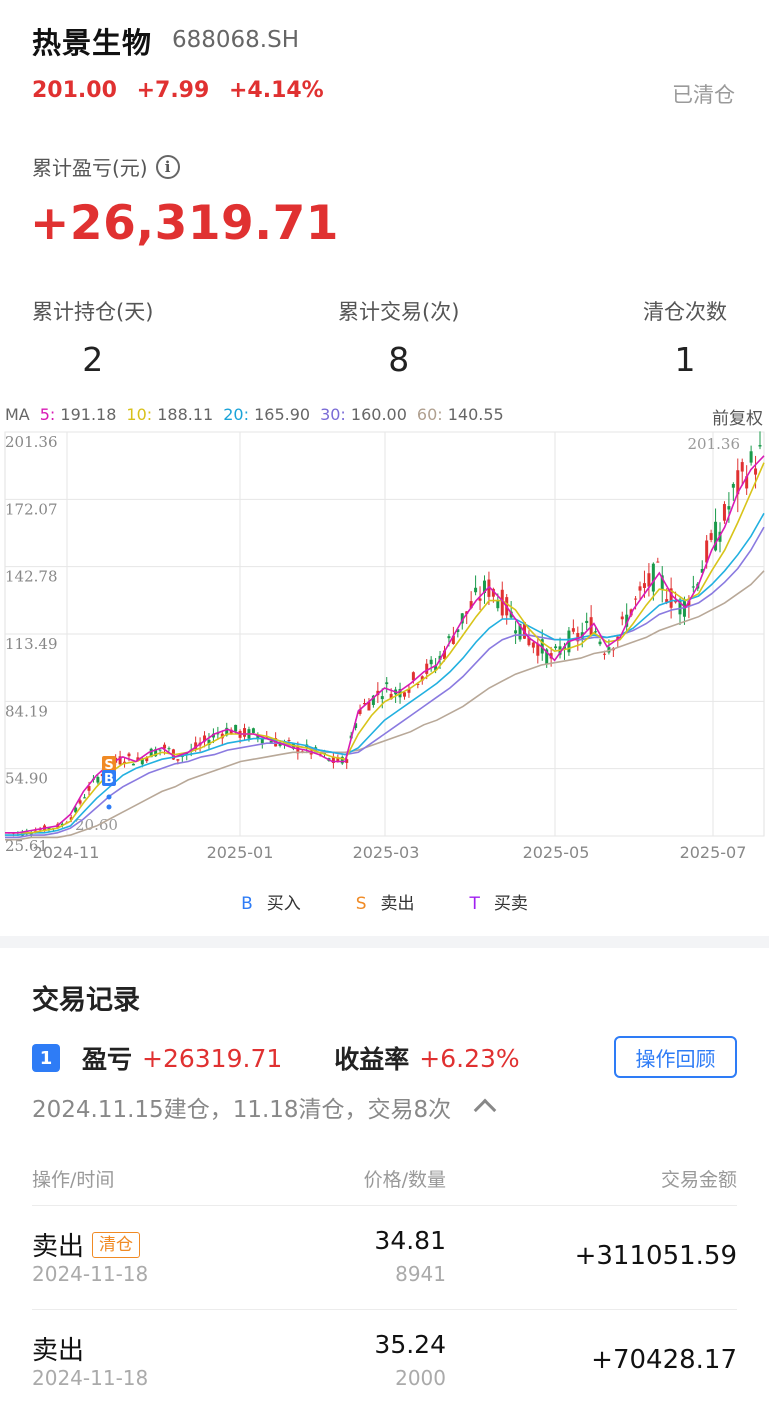 This screenshot has height=1406, width=769. Describe the element at coordinates (185, 223) in the screenshot. I see `pl-value: +26,319.71` at that location.